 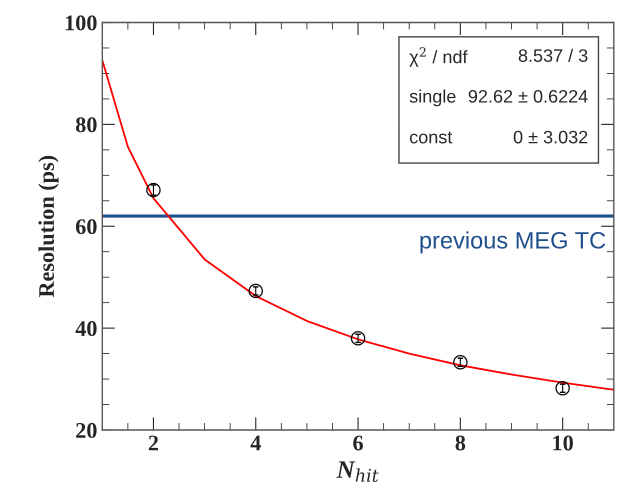 I want to click on x-tick-label: 10, so click(x=563, y=443).